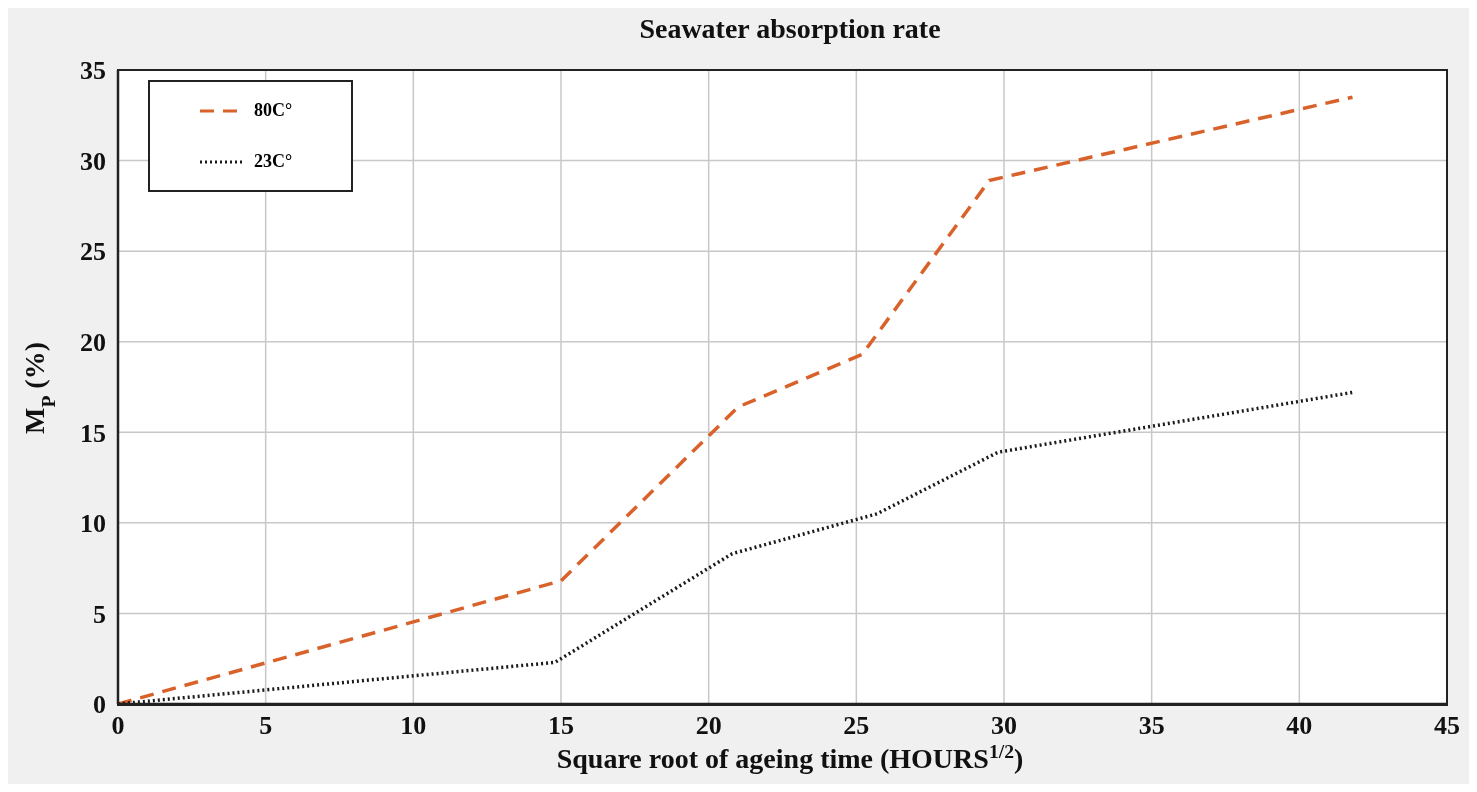  I want to click on chart-title: Seawater absorption rate, so click(790, 28).